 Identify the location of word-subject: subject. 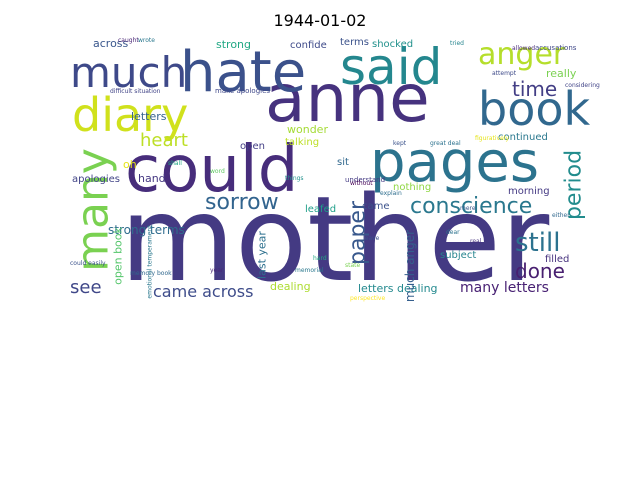
(458, 255).